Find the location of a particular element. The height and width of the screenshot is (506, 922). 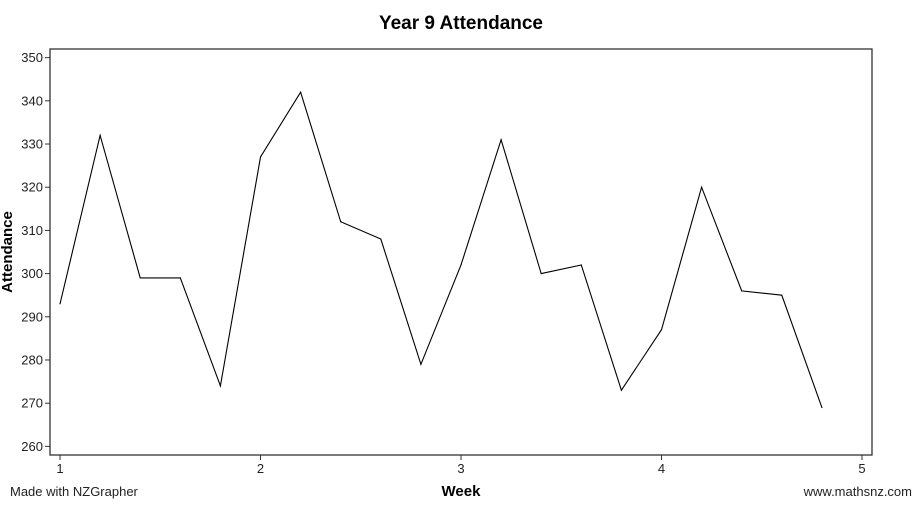

y-axis-title: Attendance is located at coordinates (8, 252).